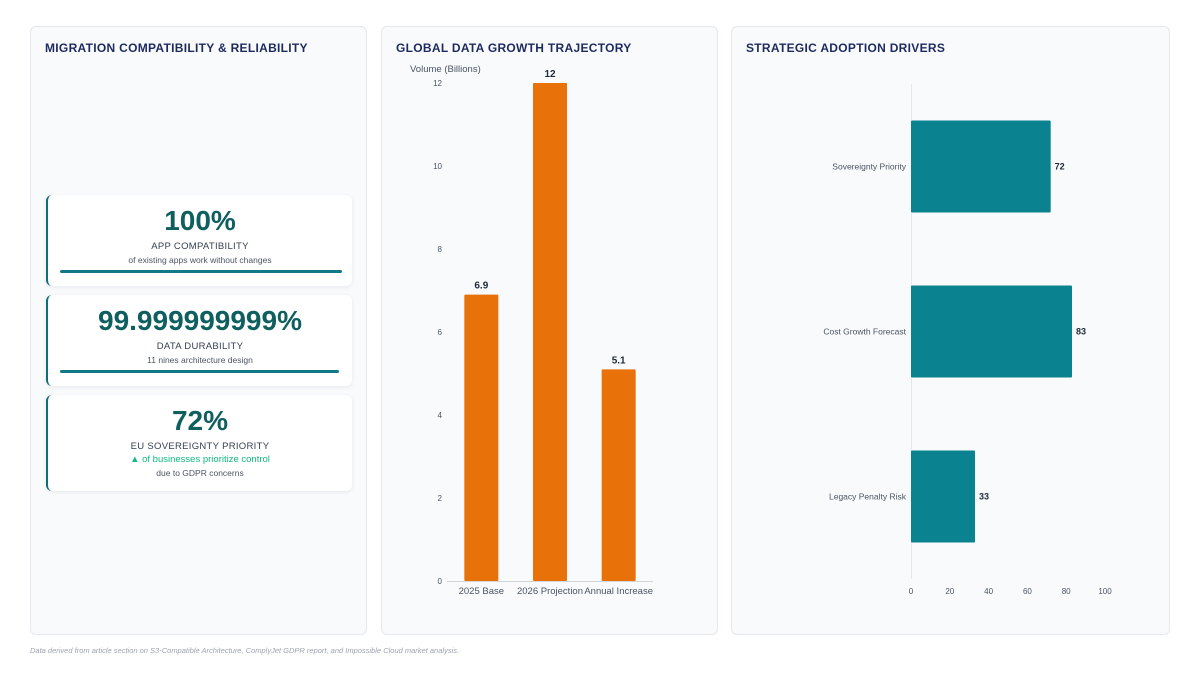 The width and height of the screenshot is (1200, 675). Describe the element at coordinates (988, 591) in the screenshot. I see `x-tick-label: 40` at that location.